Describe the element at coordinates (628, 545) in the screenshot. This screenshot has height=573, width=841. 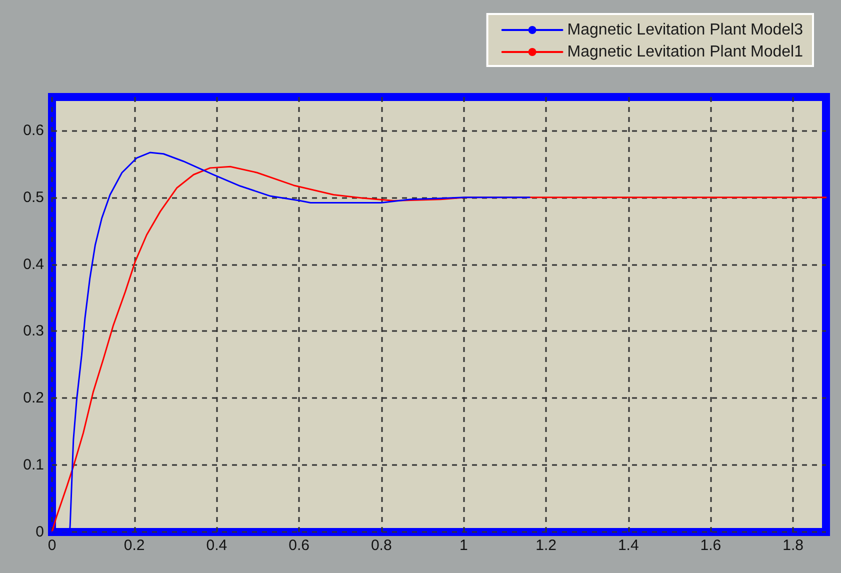
I see `x-tick-label: 1.4` at that location.